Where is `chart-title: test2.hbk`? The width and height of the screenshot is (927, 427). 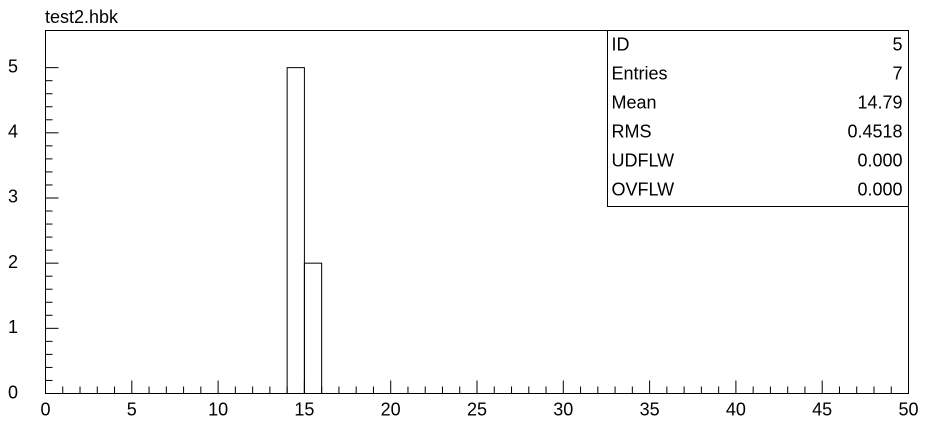
chart-title: test2.hbk is located at coordinates (82, 17).